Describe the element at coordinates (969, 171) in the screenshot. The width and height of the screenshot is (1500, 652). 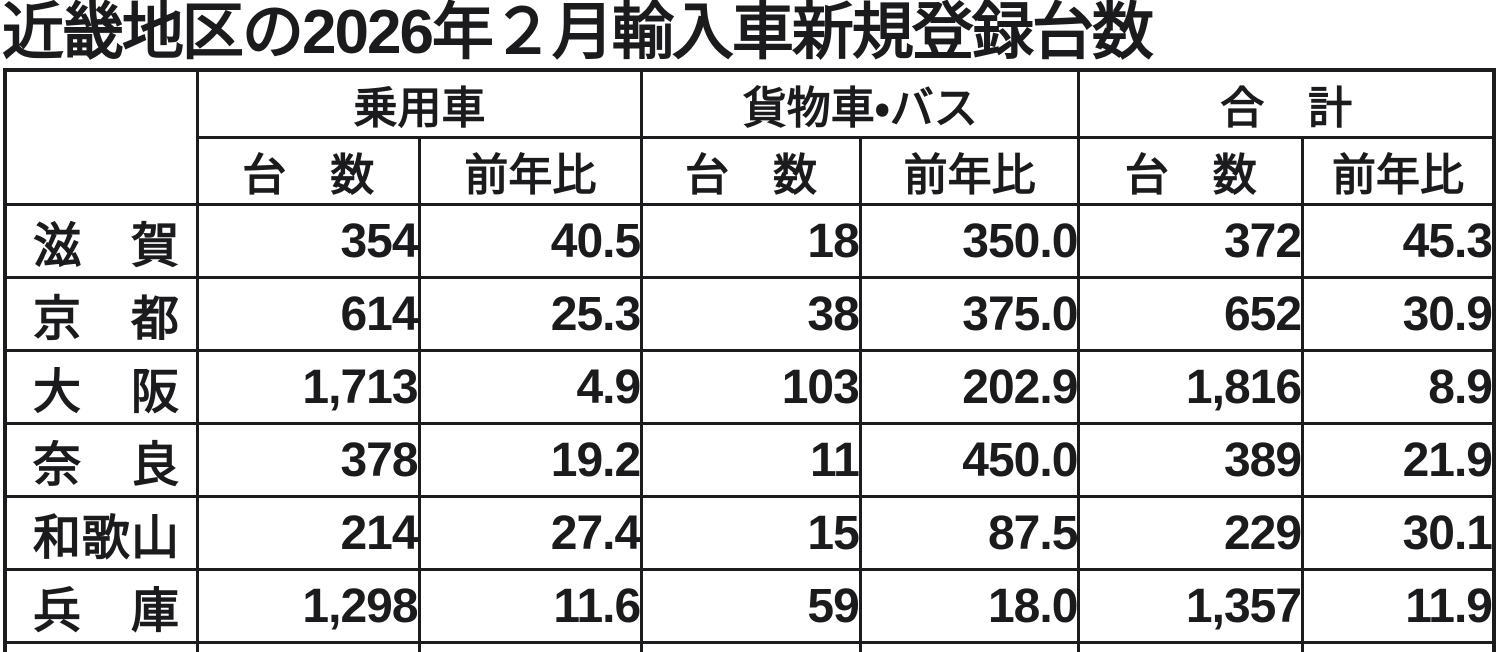
I see `subheader-cargo-yoy: 前年比` at that location.